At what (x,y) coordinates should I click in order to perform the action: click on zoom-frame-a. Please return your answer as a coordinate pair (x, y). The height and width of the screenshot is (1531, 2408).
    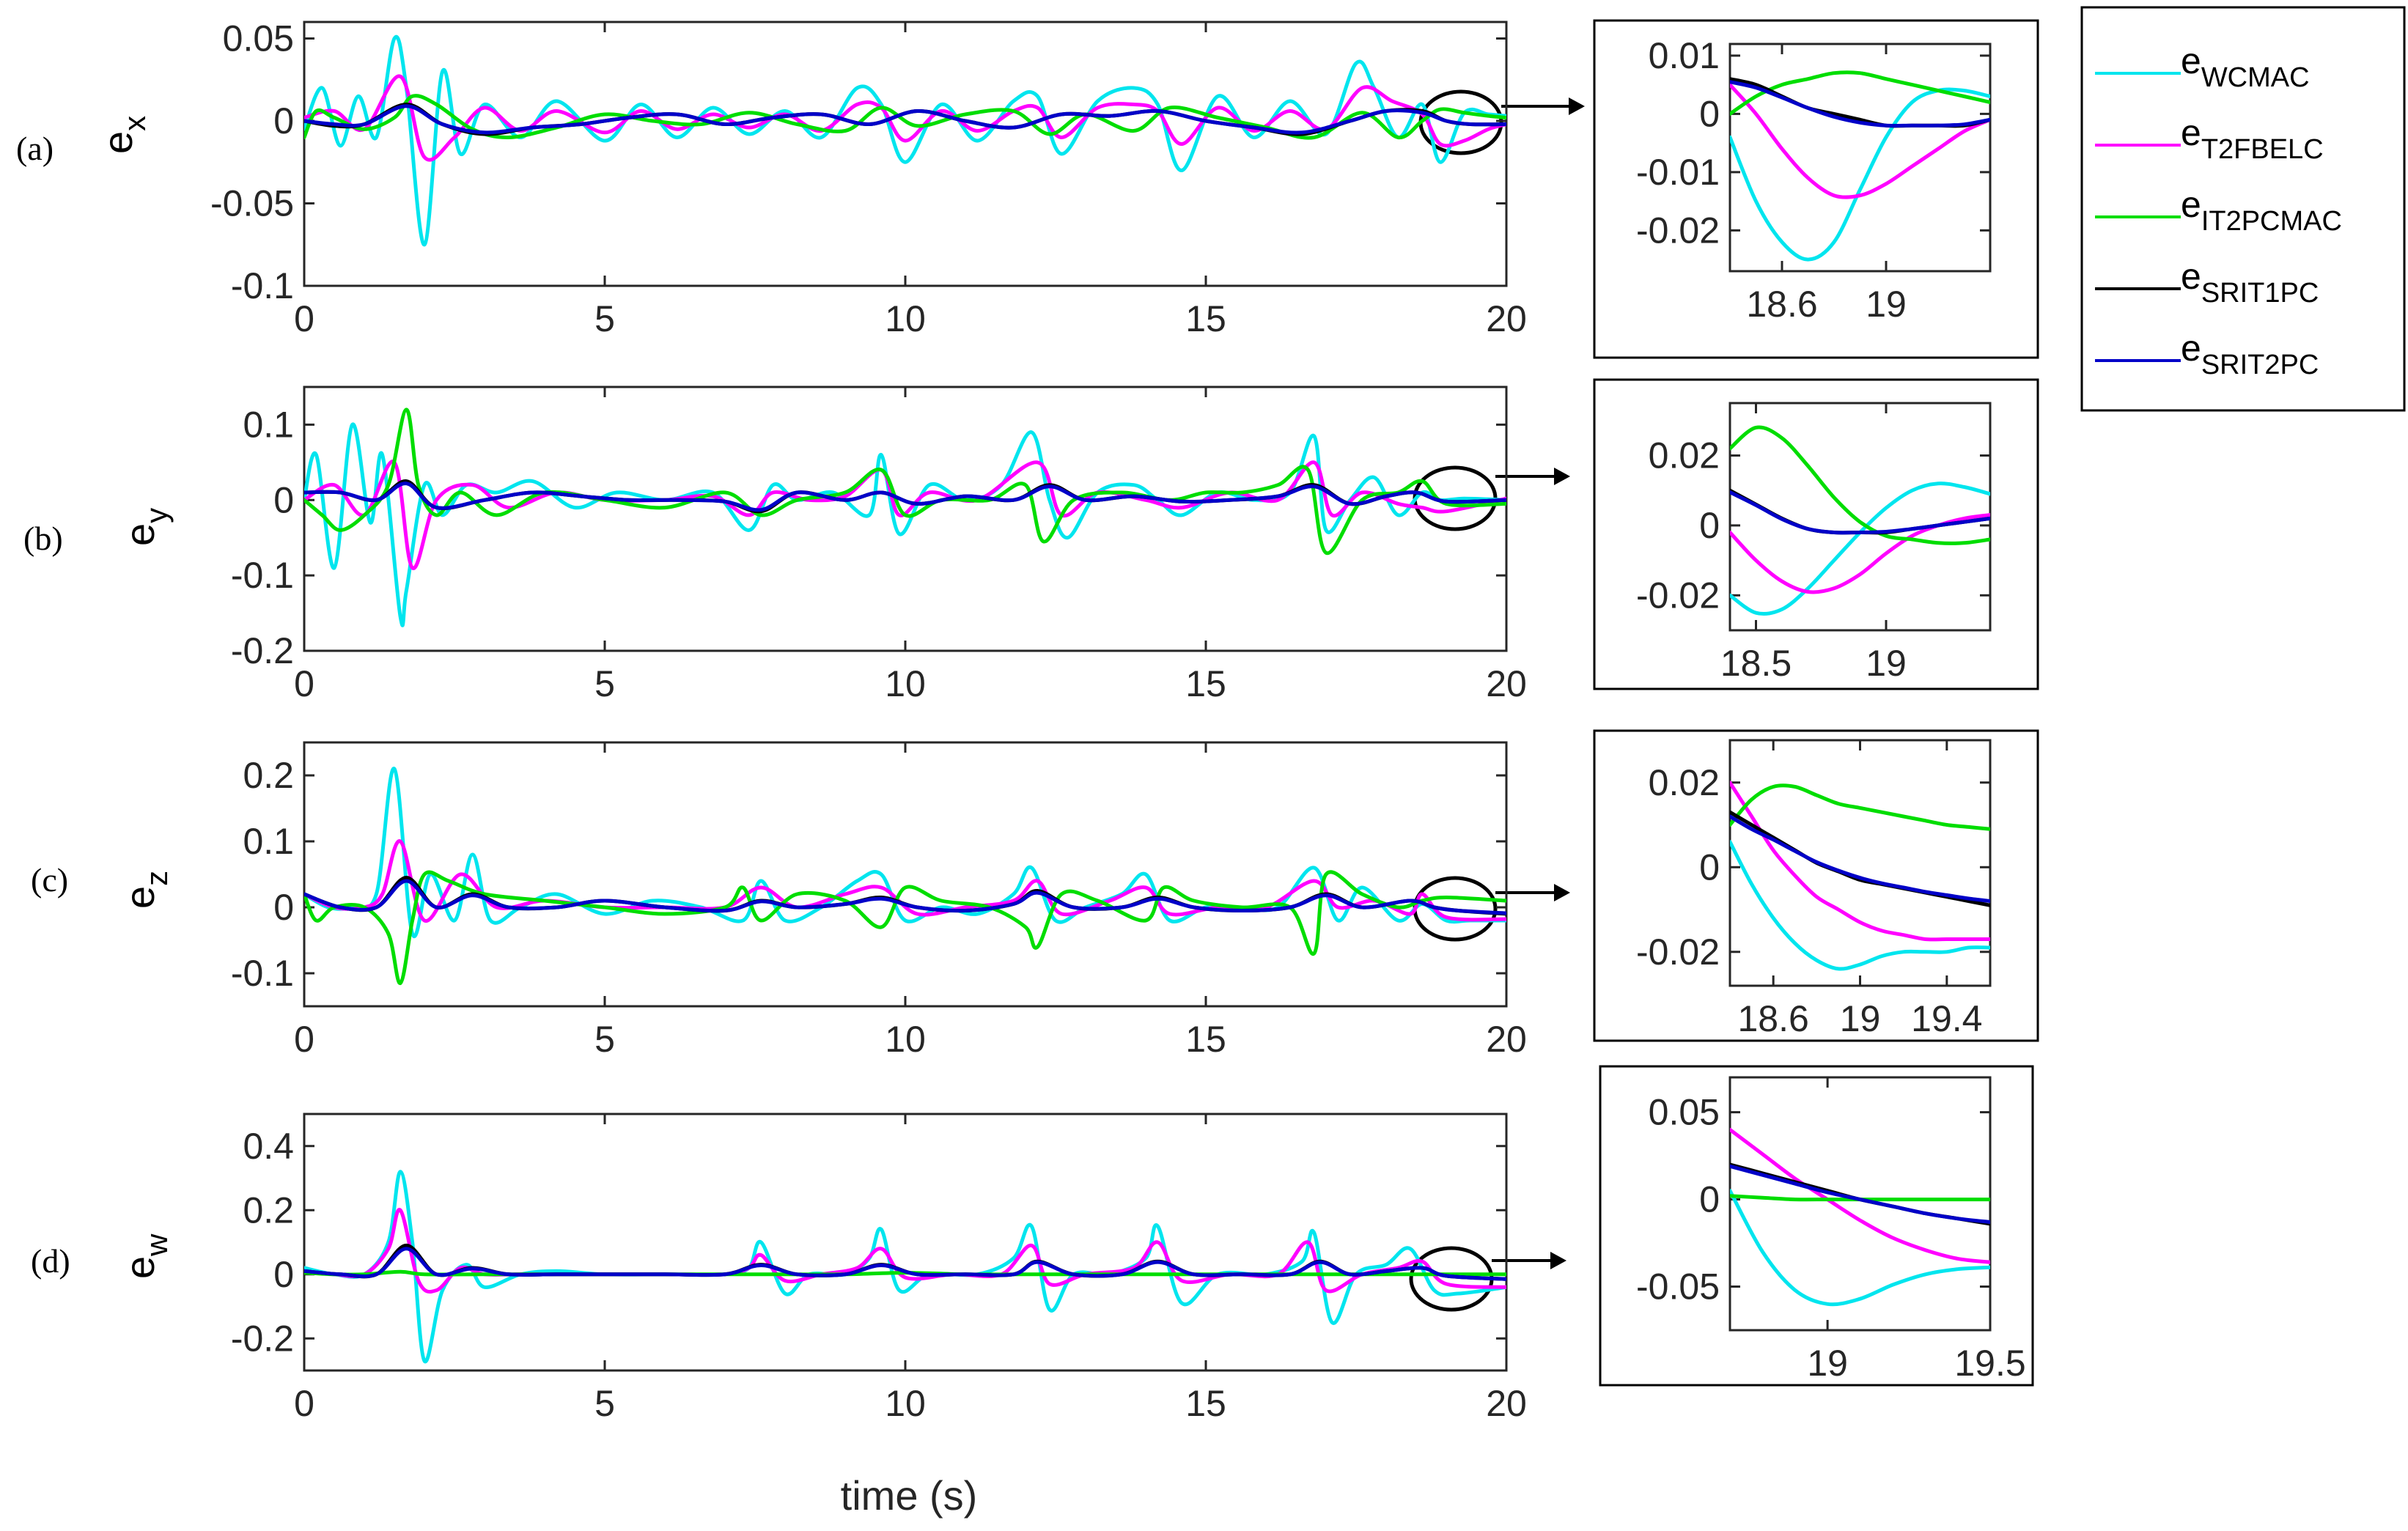
    Looking at the image, I should click on (1816, 189).